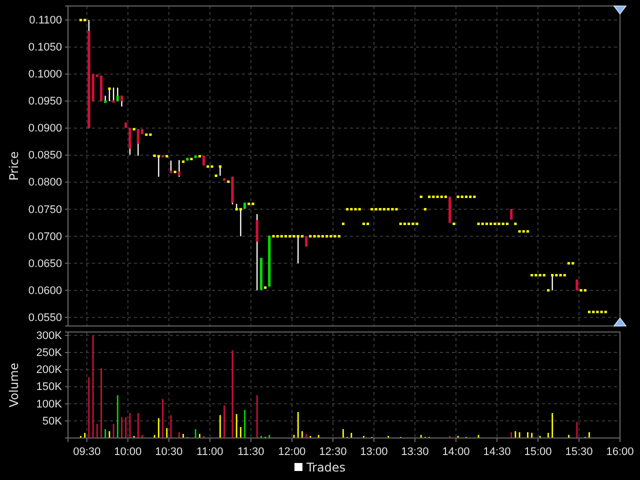 The height and width of the screenshot is (480, 640). I want to click on x-tick-label: 14:30, so click(497, 452).